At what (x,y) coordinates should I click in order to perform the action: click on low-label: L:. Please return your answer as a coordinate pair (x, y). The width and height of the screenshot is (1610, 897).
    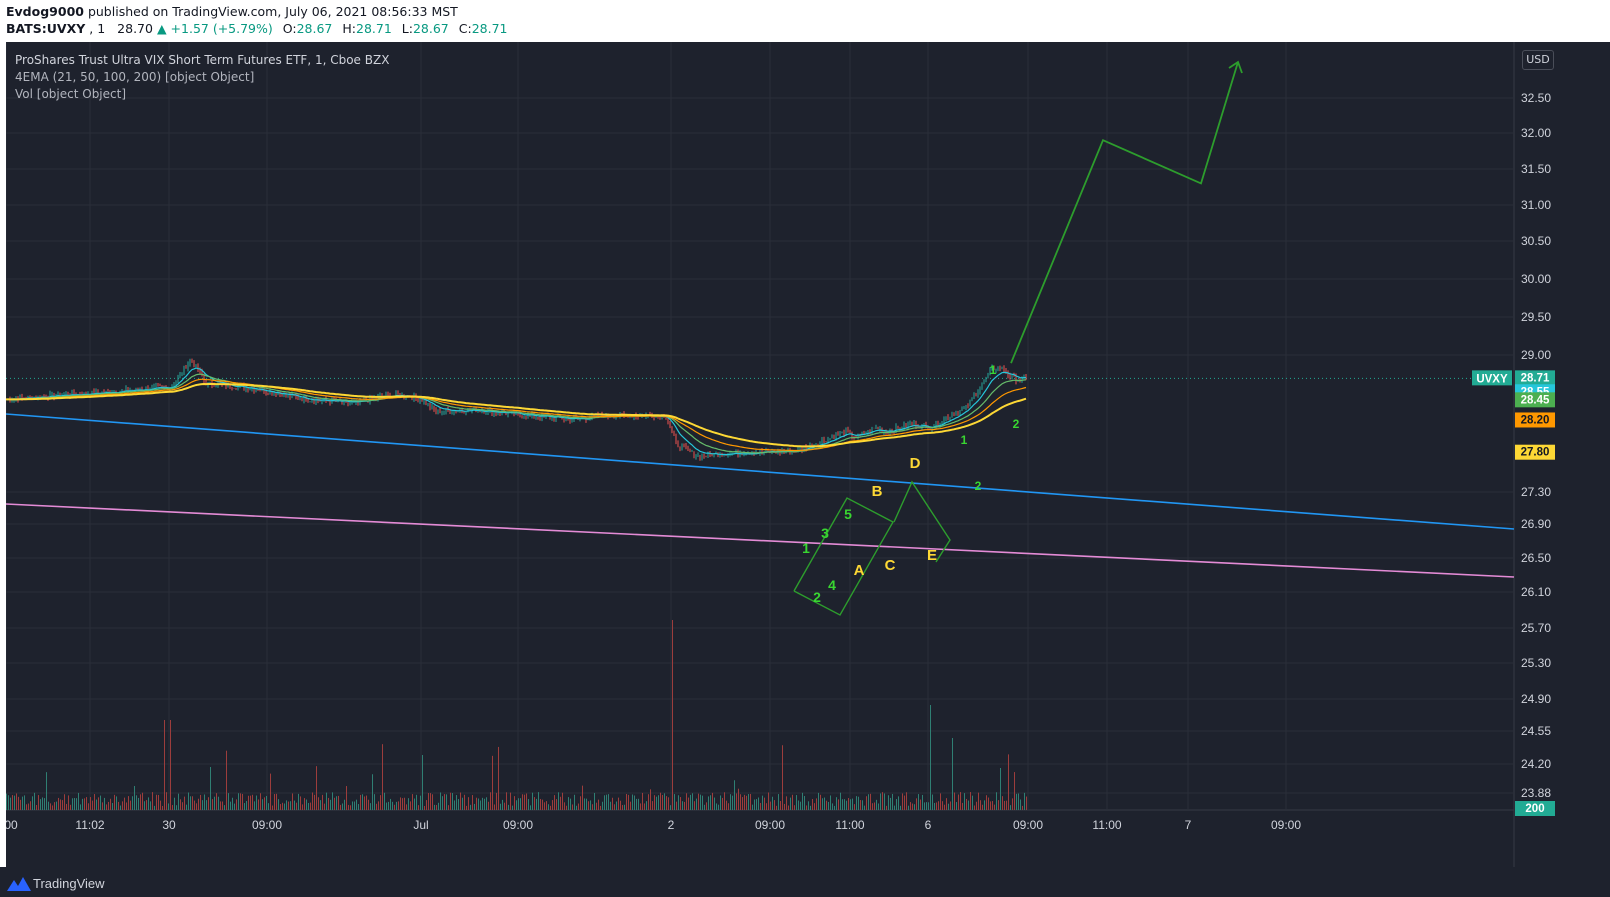
    Looking at the image, I should click on (407, 28).